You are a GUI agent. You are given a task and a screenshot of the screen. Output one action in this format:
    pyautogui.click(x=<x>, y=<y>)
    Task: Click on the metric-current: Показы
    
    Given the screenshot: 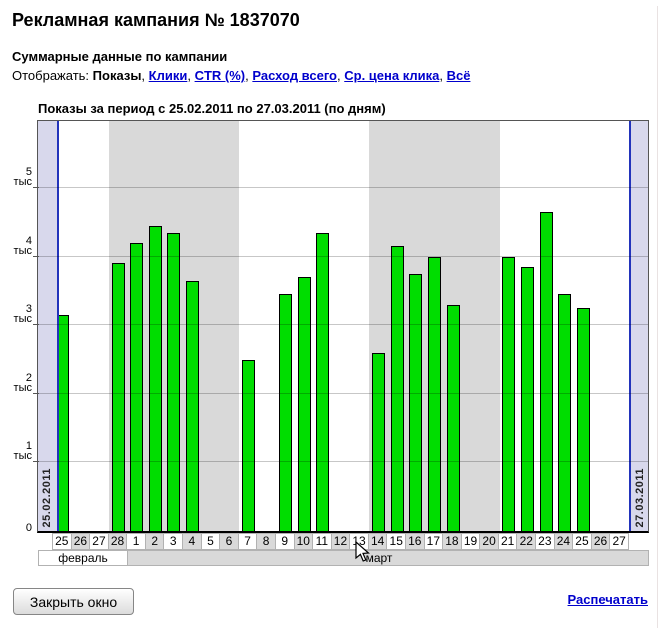 What is the action you would take?
    pyautogui.click(x=117, y=75)
    